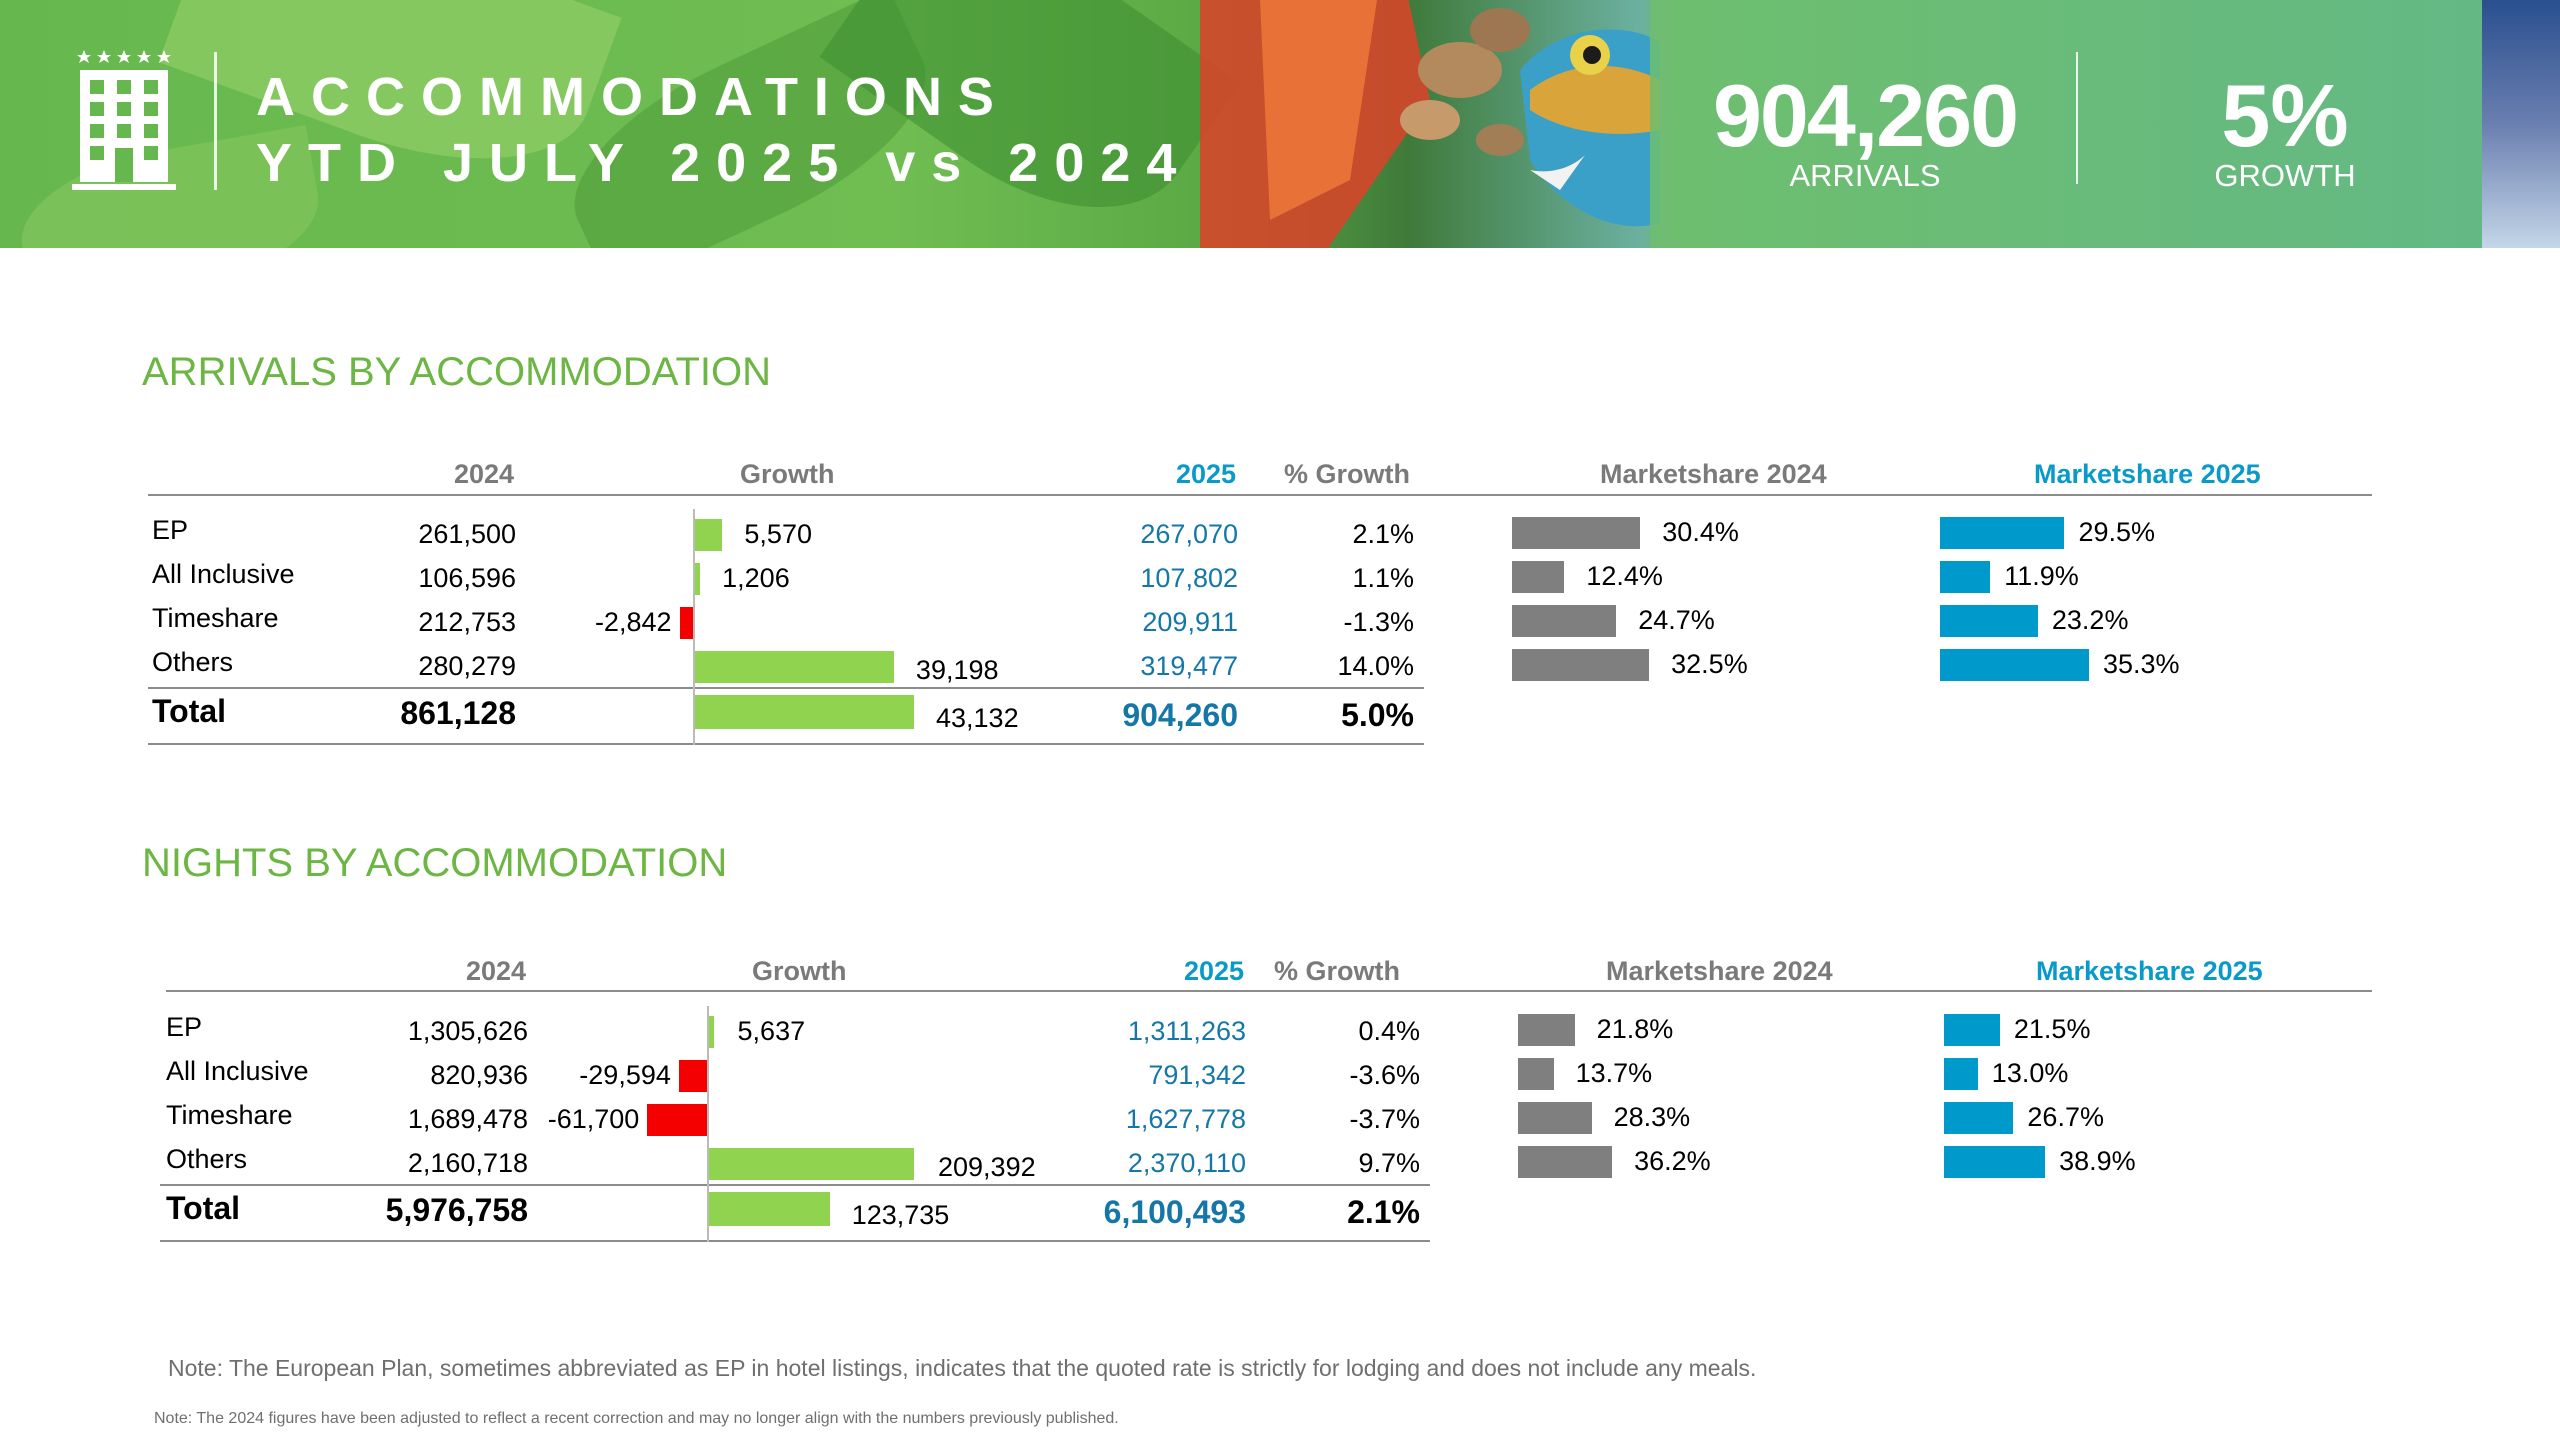 The width and height of the screenshot is (2560, 1440). What do you see at coordinates (1865, 115) in the screenshot?
I see `arrivals-total: 904,260` at bounding box center [1865, 115].